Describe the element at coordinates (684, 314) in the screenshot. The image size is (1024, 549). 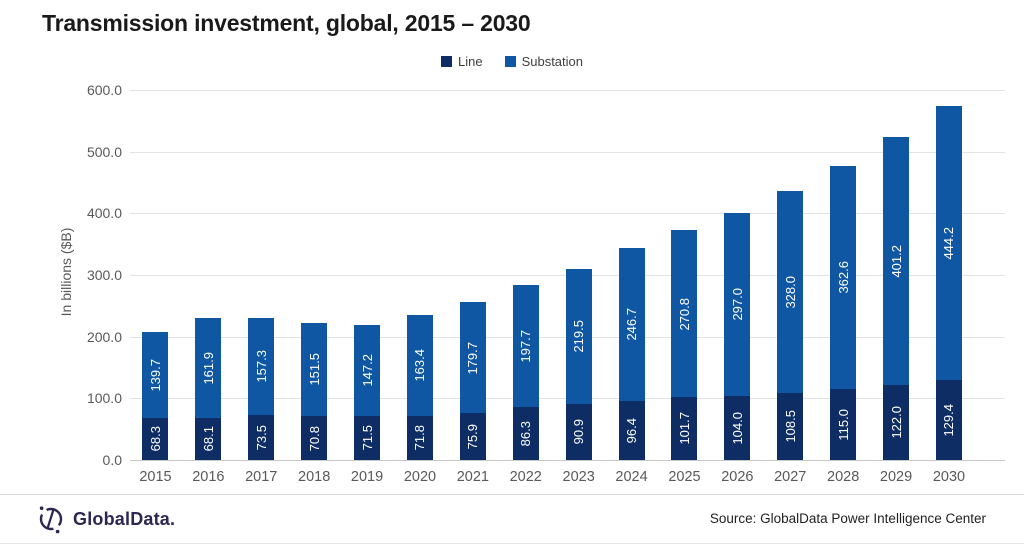
I see `bar-segment-substation-2025: 270.8` at that location.